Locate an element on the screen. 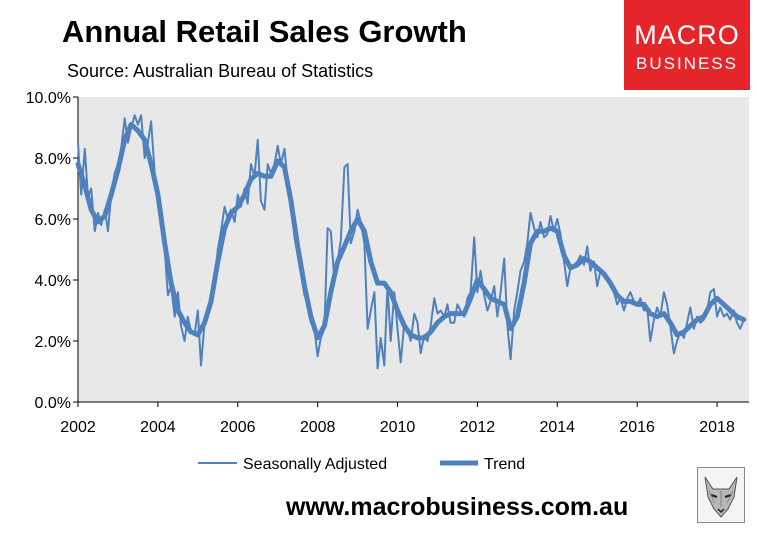 This screenshot has height=533, width=757. y-tick-label: 8.0% is located at coordinates (53, 159).